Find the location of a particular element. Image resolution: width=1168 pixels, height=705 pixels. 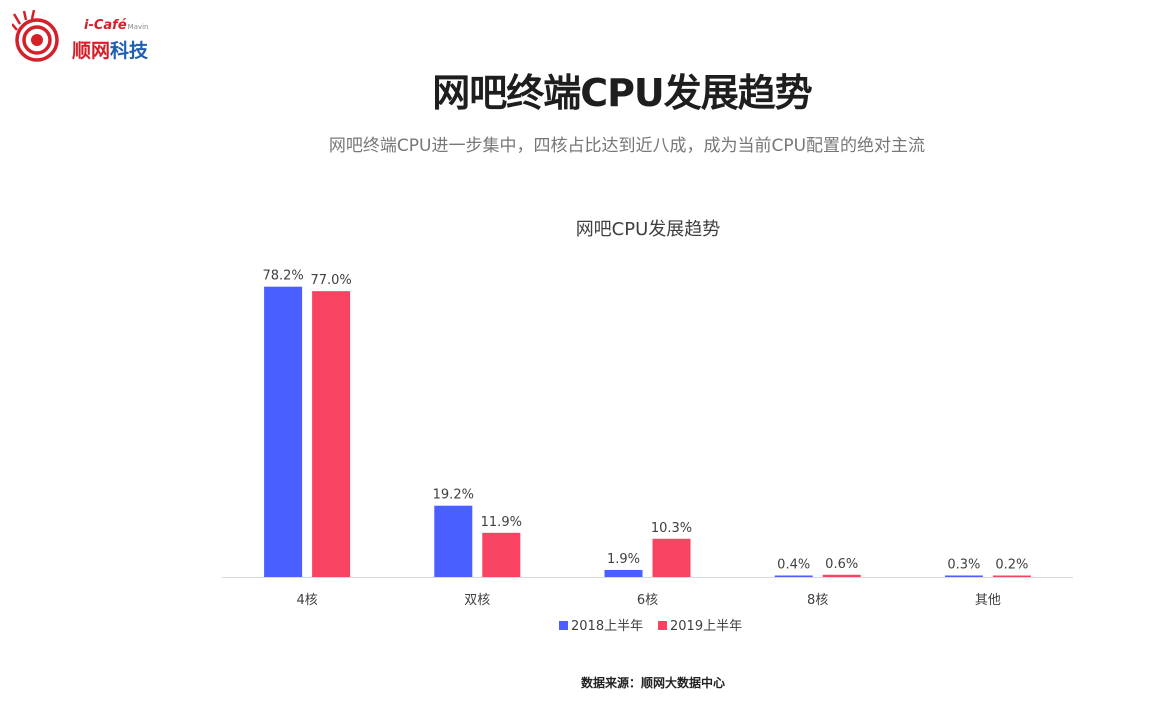

swirl-logo-icon is located at coordinates (35, 36).